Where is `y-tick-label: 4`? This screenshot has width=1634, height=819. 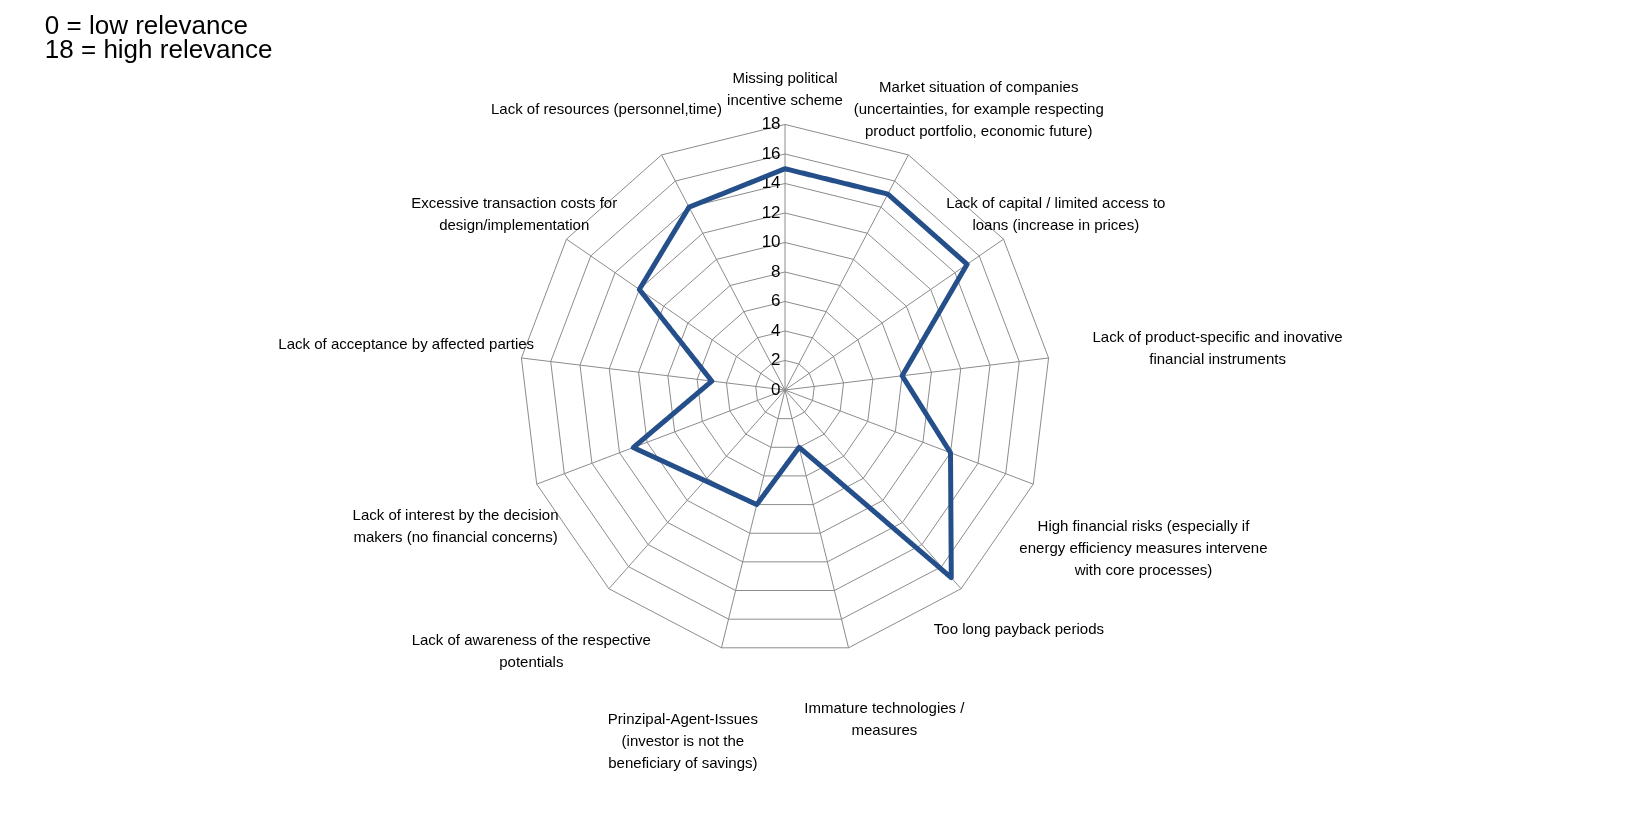 y-tick-label: 4 is located at coordinates (776, 330).